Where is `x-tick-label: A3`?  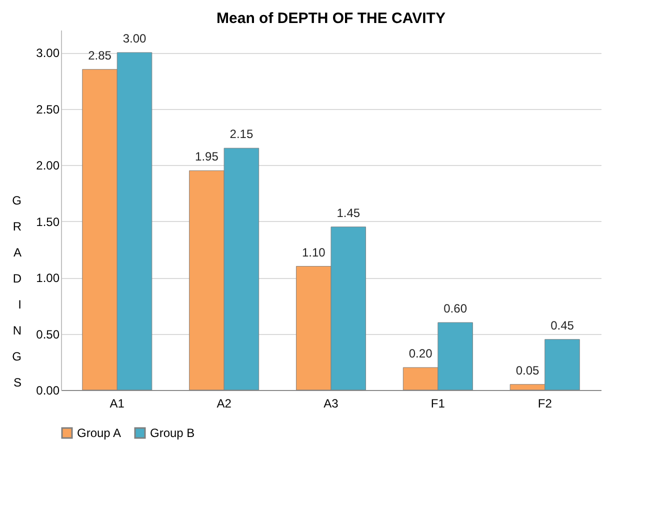
x-tick-label: A3 is located at coordinates (331, 403).